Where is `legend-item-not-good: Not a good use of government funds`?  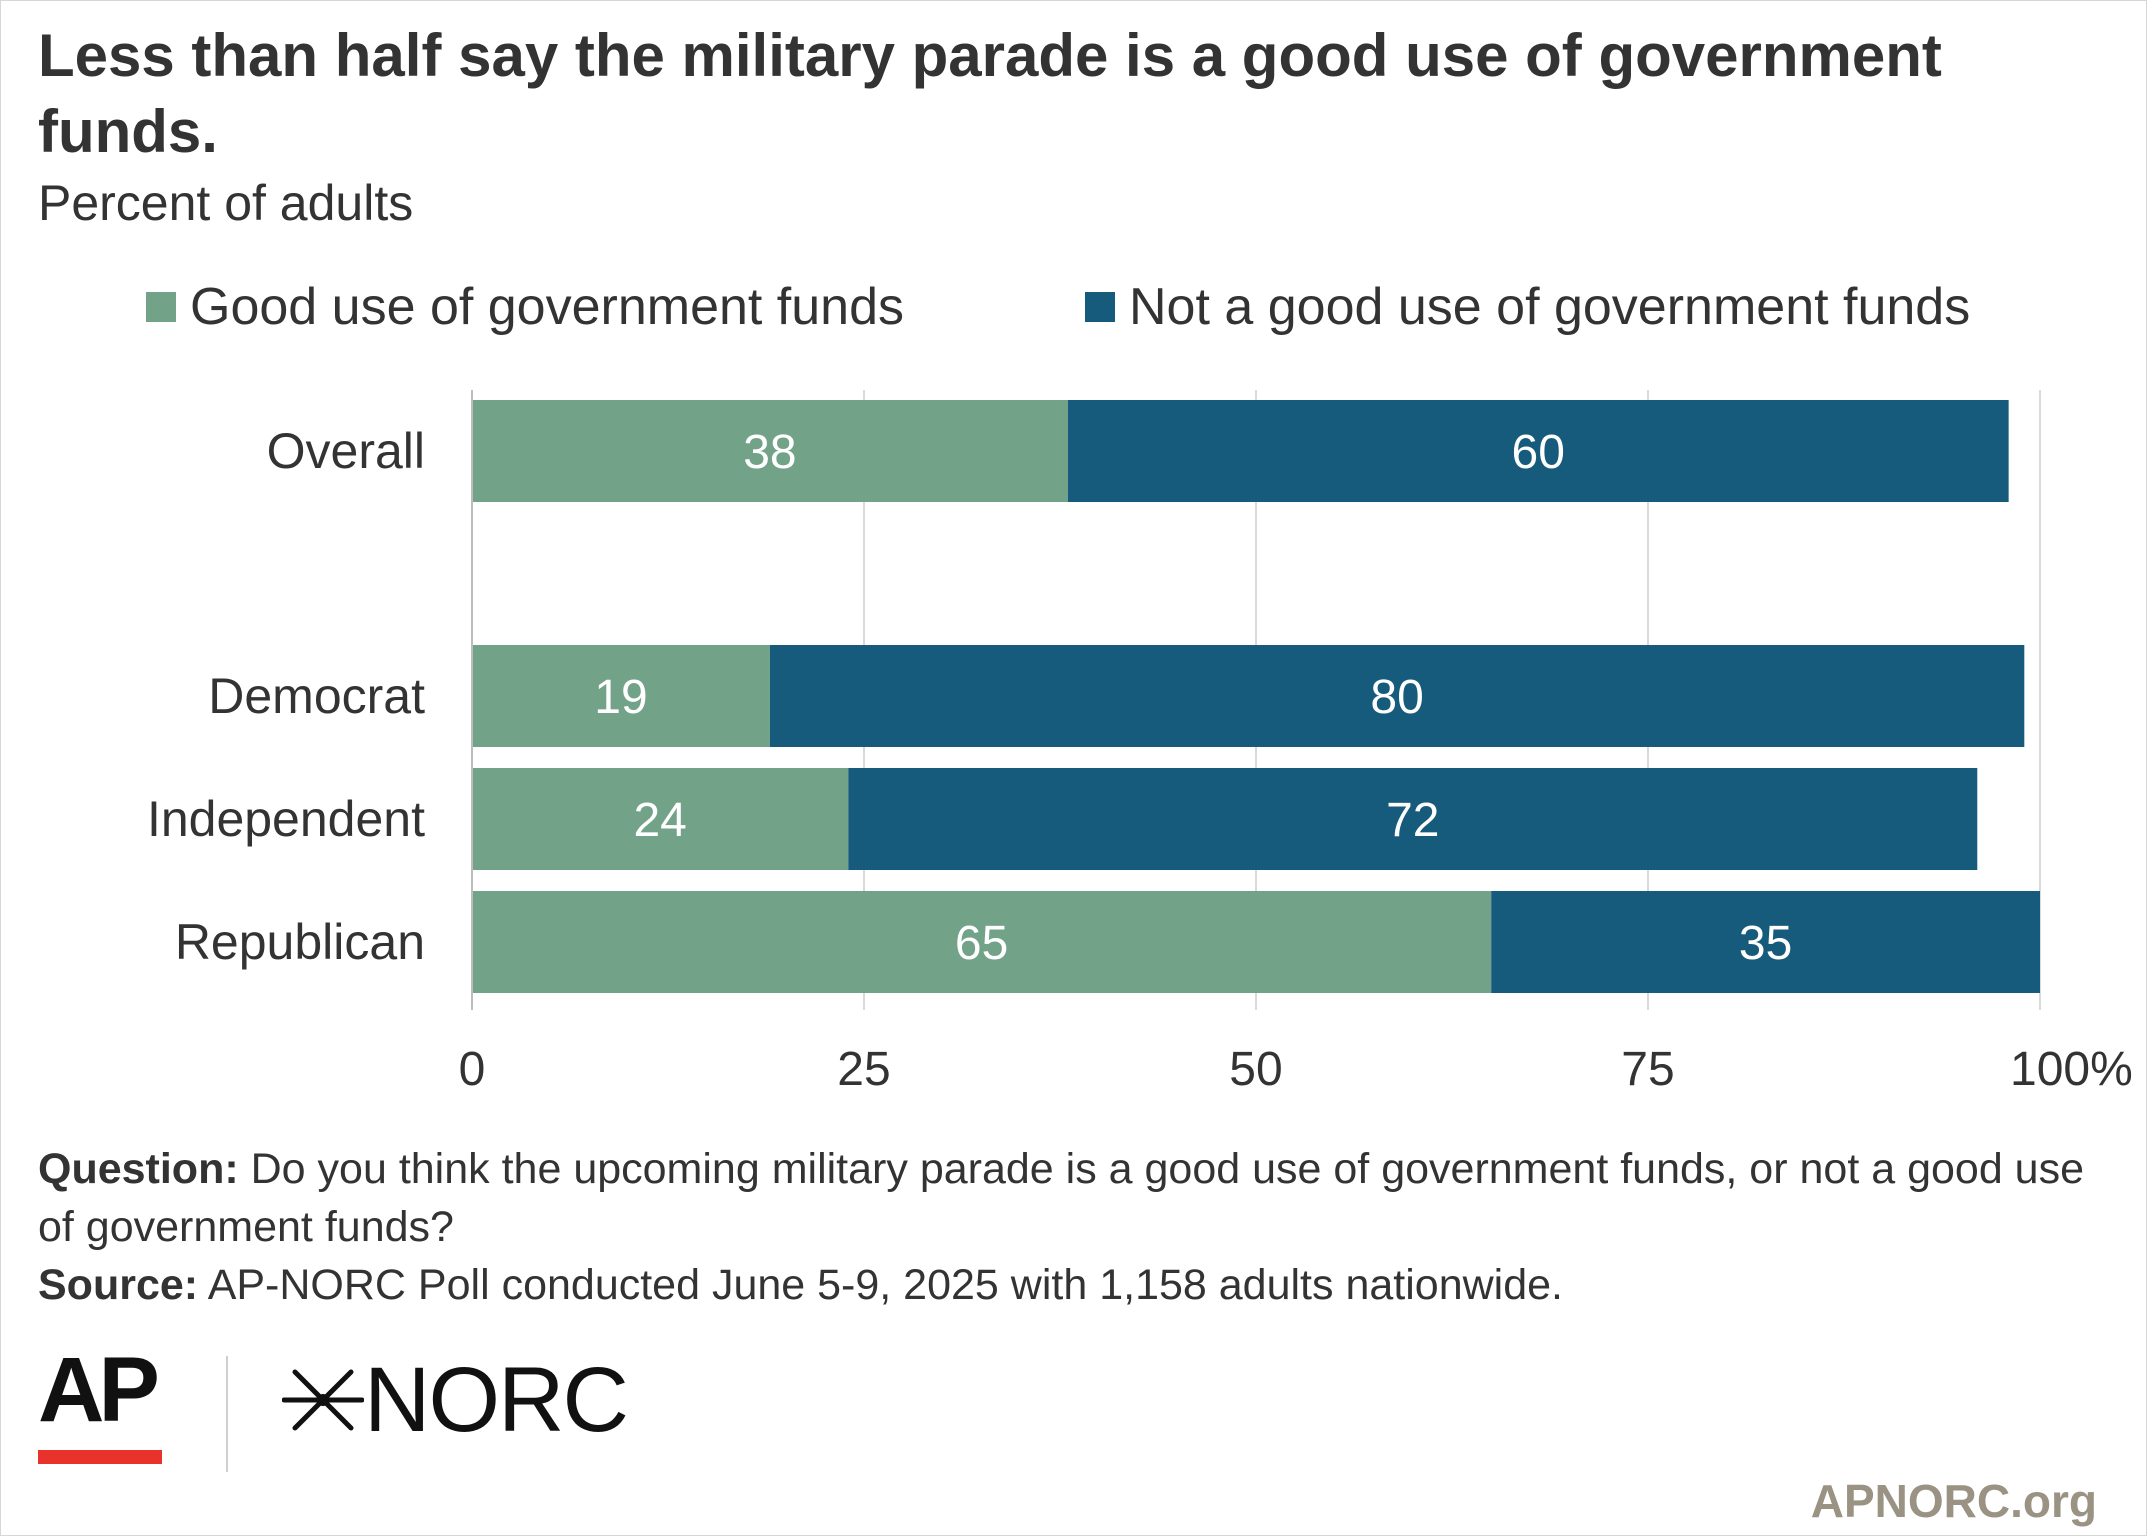 legend-item-not-good: Not a good use of government funds is located at coordinates (1527, 307).